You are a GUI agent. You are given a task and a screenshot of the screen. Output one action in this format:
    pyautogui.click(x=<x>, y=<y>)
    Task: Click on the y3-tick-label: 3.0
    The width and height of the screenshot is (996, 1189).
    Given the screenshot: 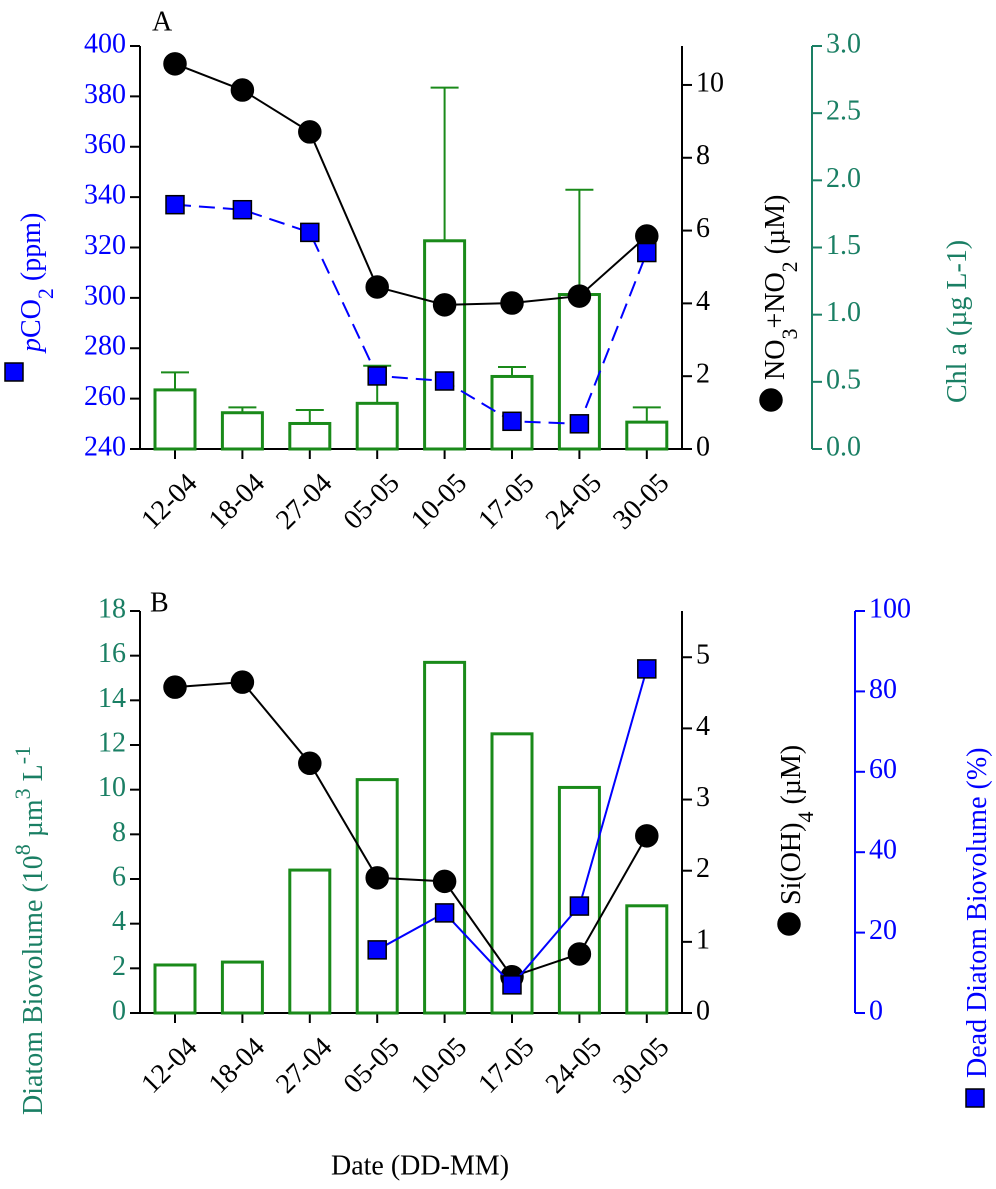 What is the action you would take?
    pyautogui.click(x=843, y=43)
    